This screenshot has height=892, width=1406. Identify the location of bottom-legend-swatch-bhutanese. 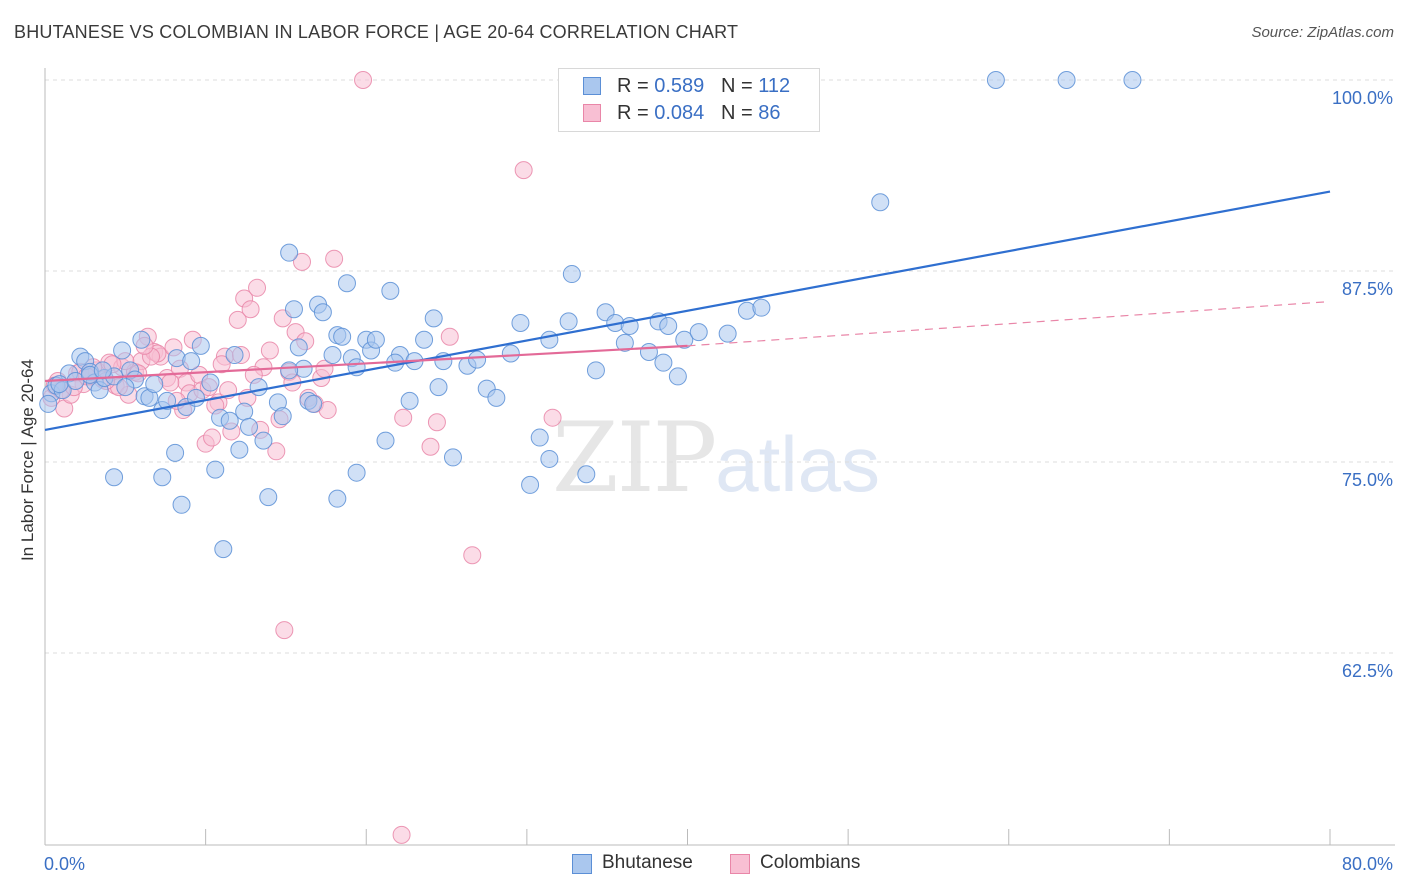
(582, 864).